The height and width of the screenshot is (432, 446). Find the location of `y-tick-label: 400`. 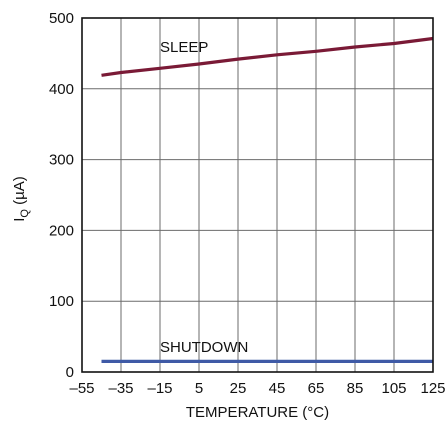

y-tick-label: 400 is located at coordinates (61, 89).